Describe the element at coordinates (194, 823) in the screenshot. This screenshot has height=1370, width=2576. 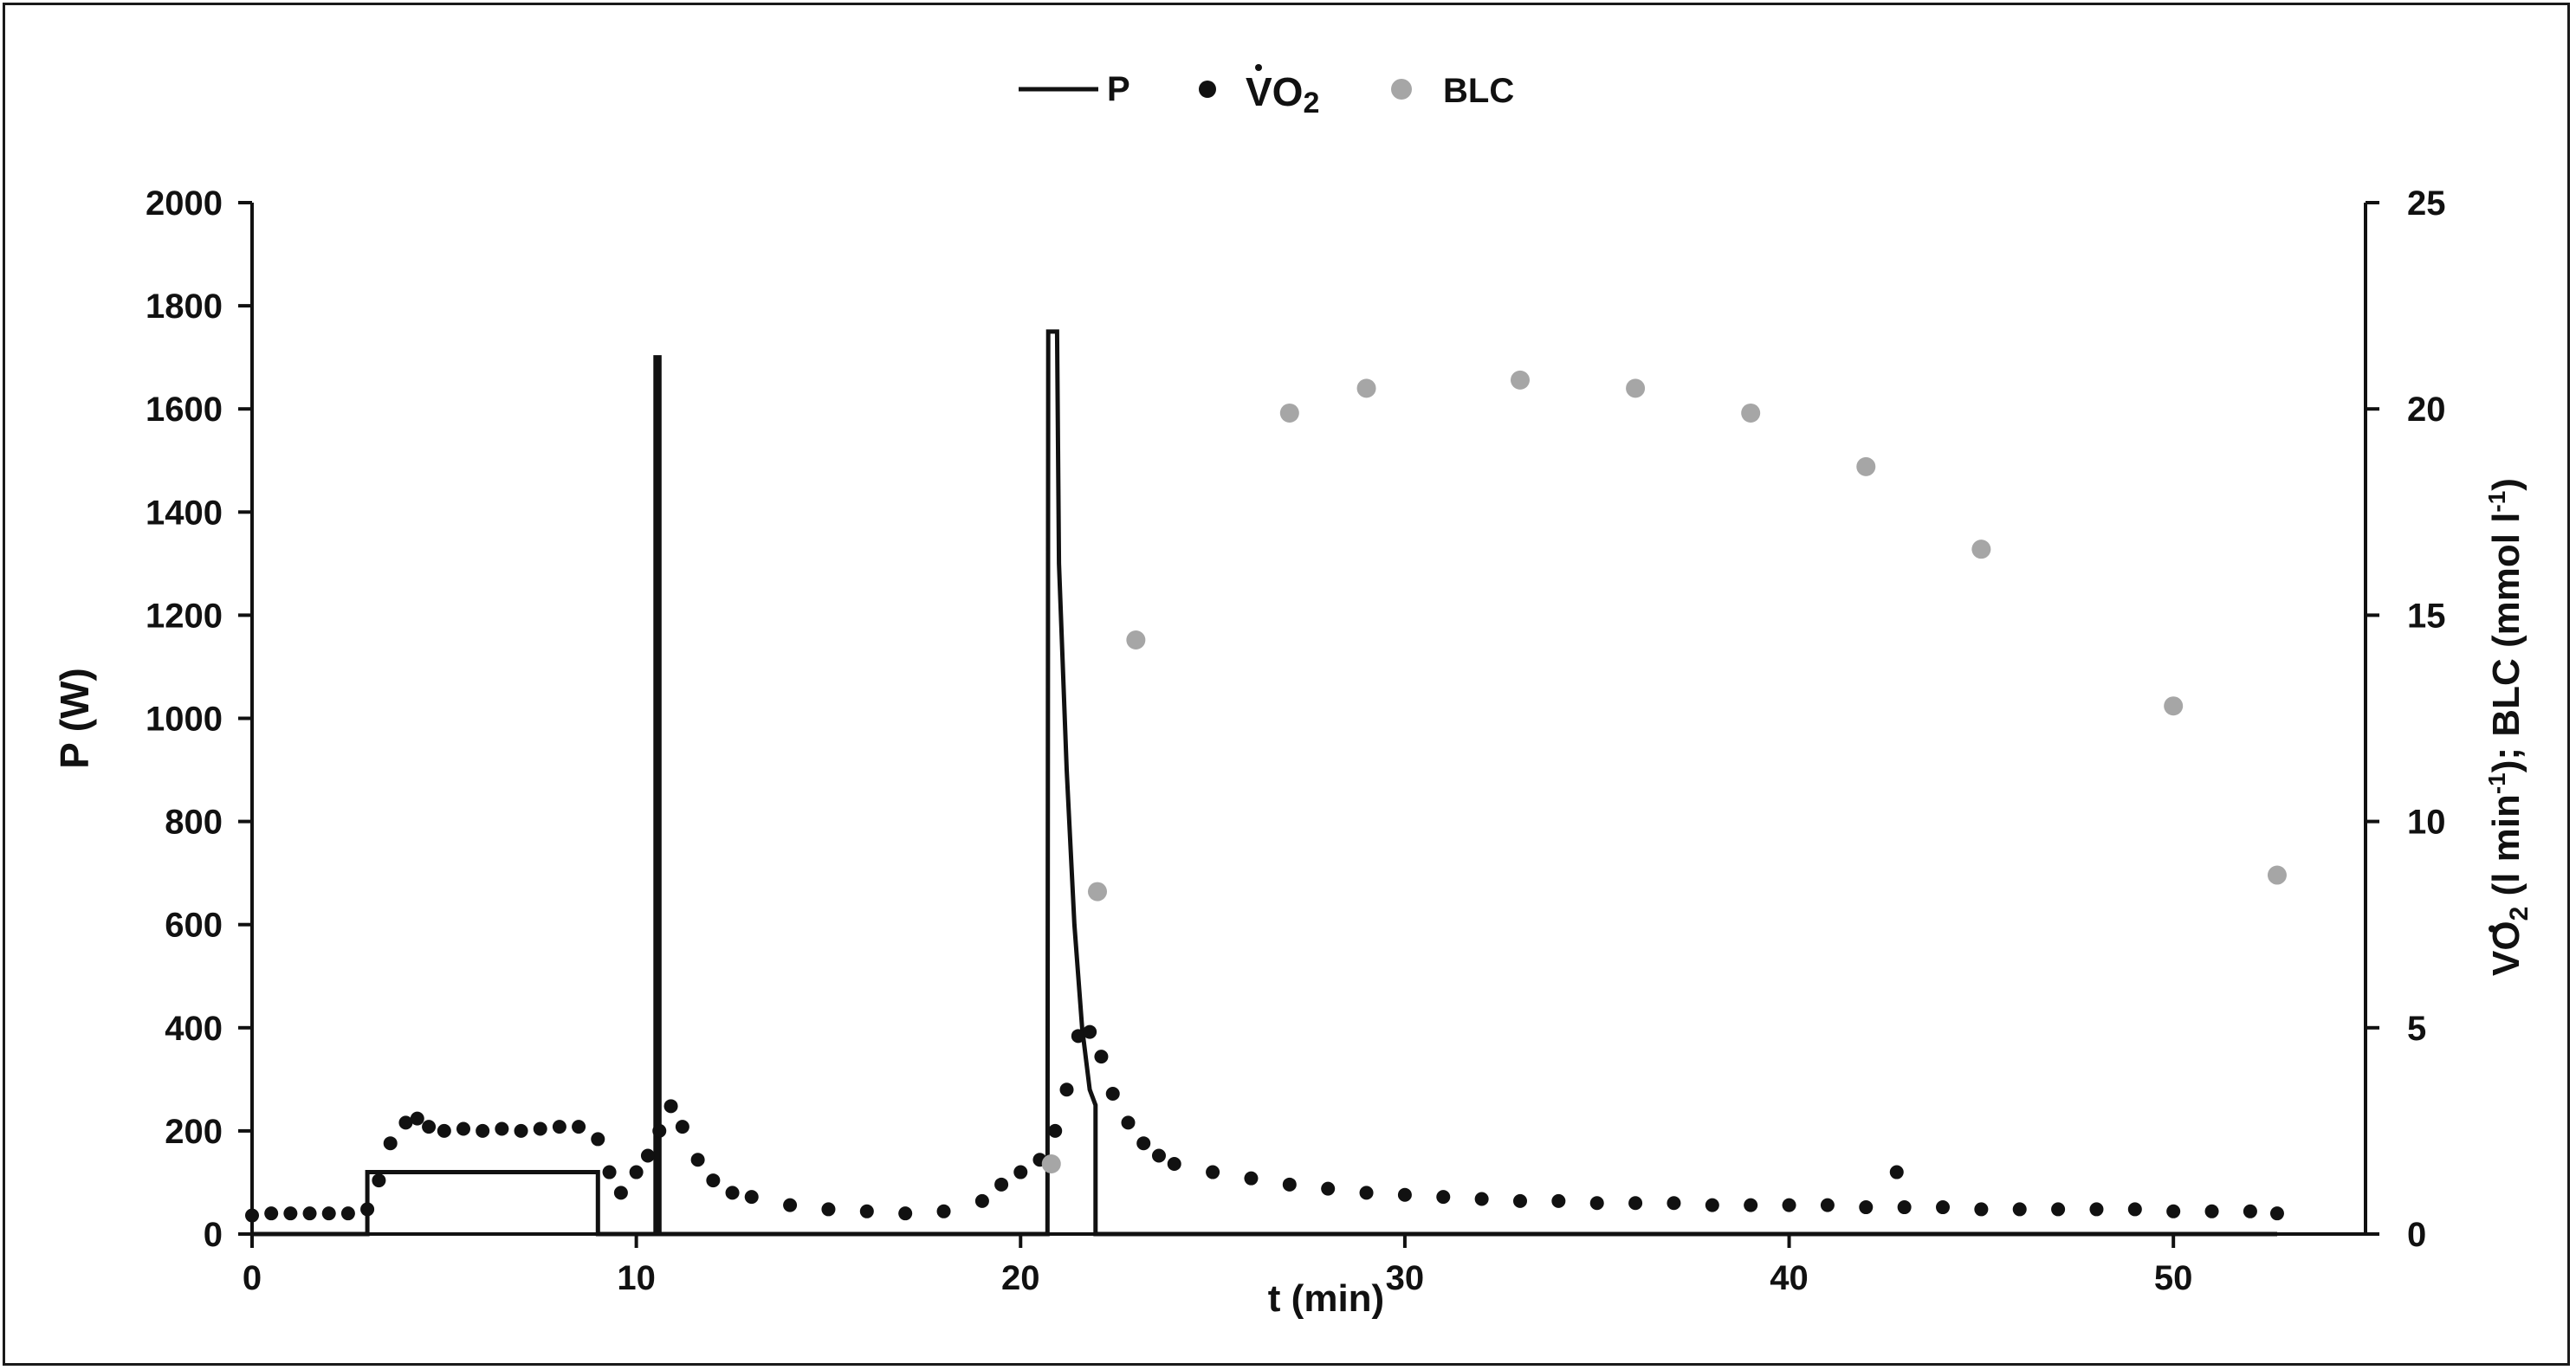
I see `y-left-tick-label: 800` at that location.